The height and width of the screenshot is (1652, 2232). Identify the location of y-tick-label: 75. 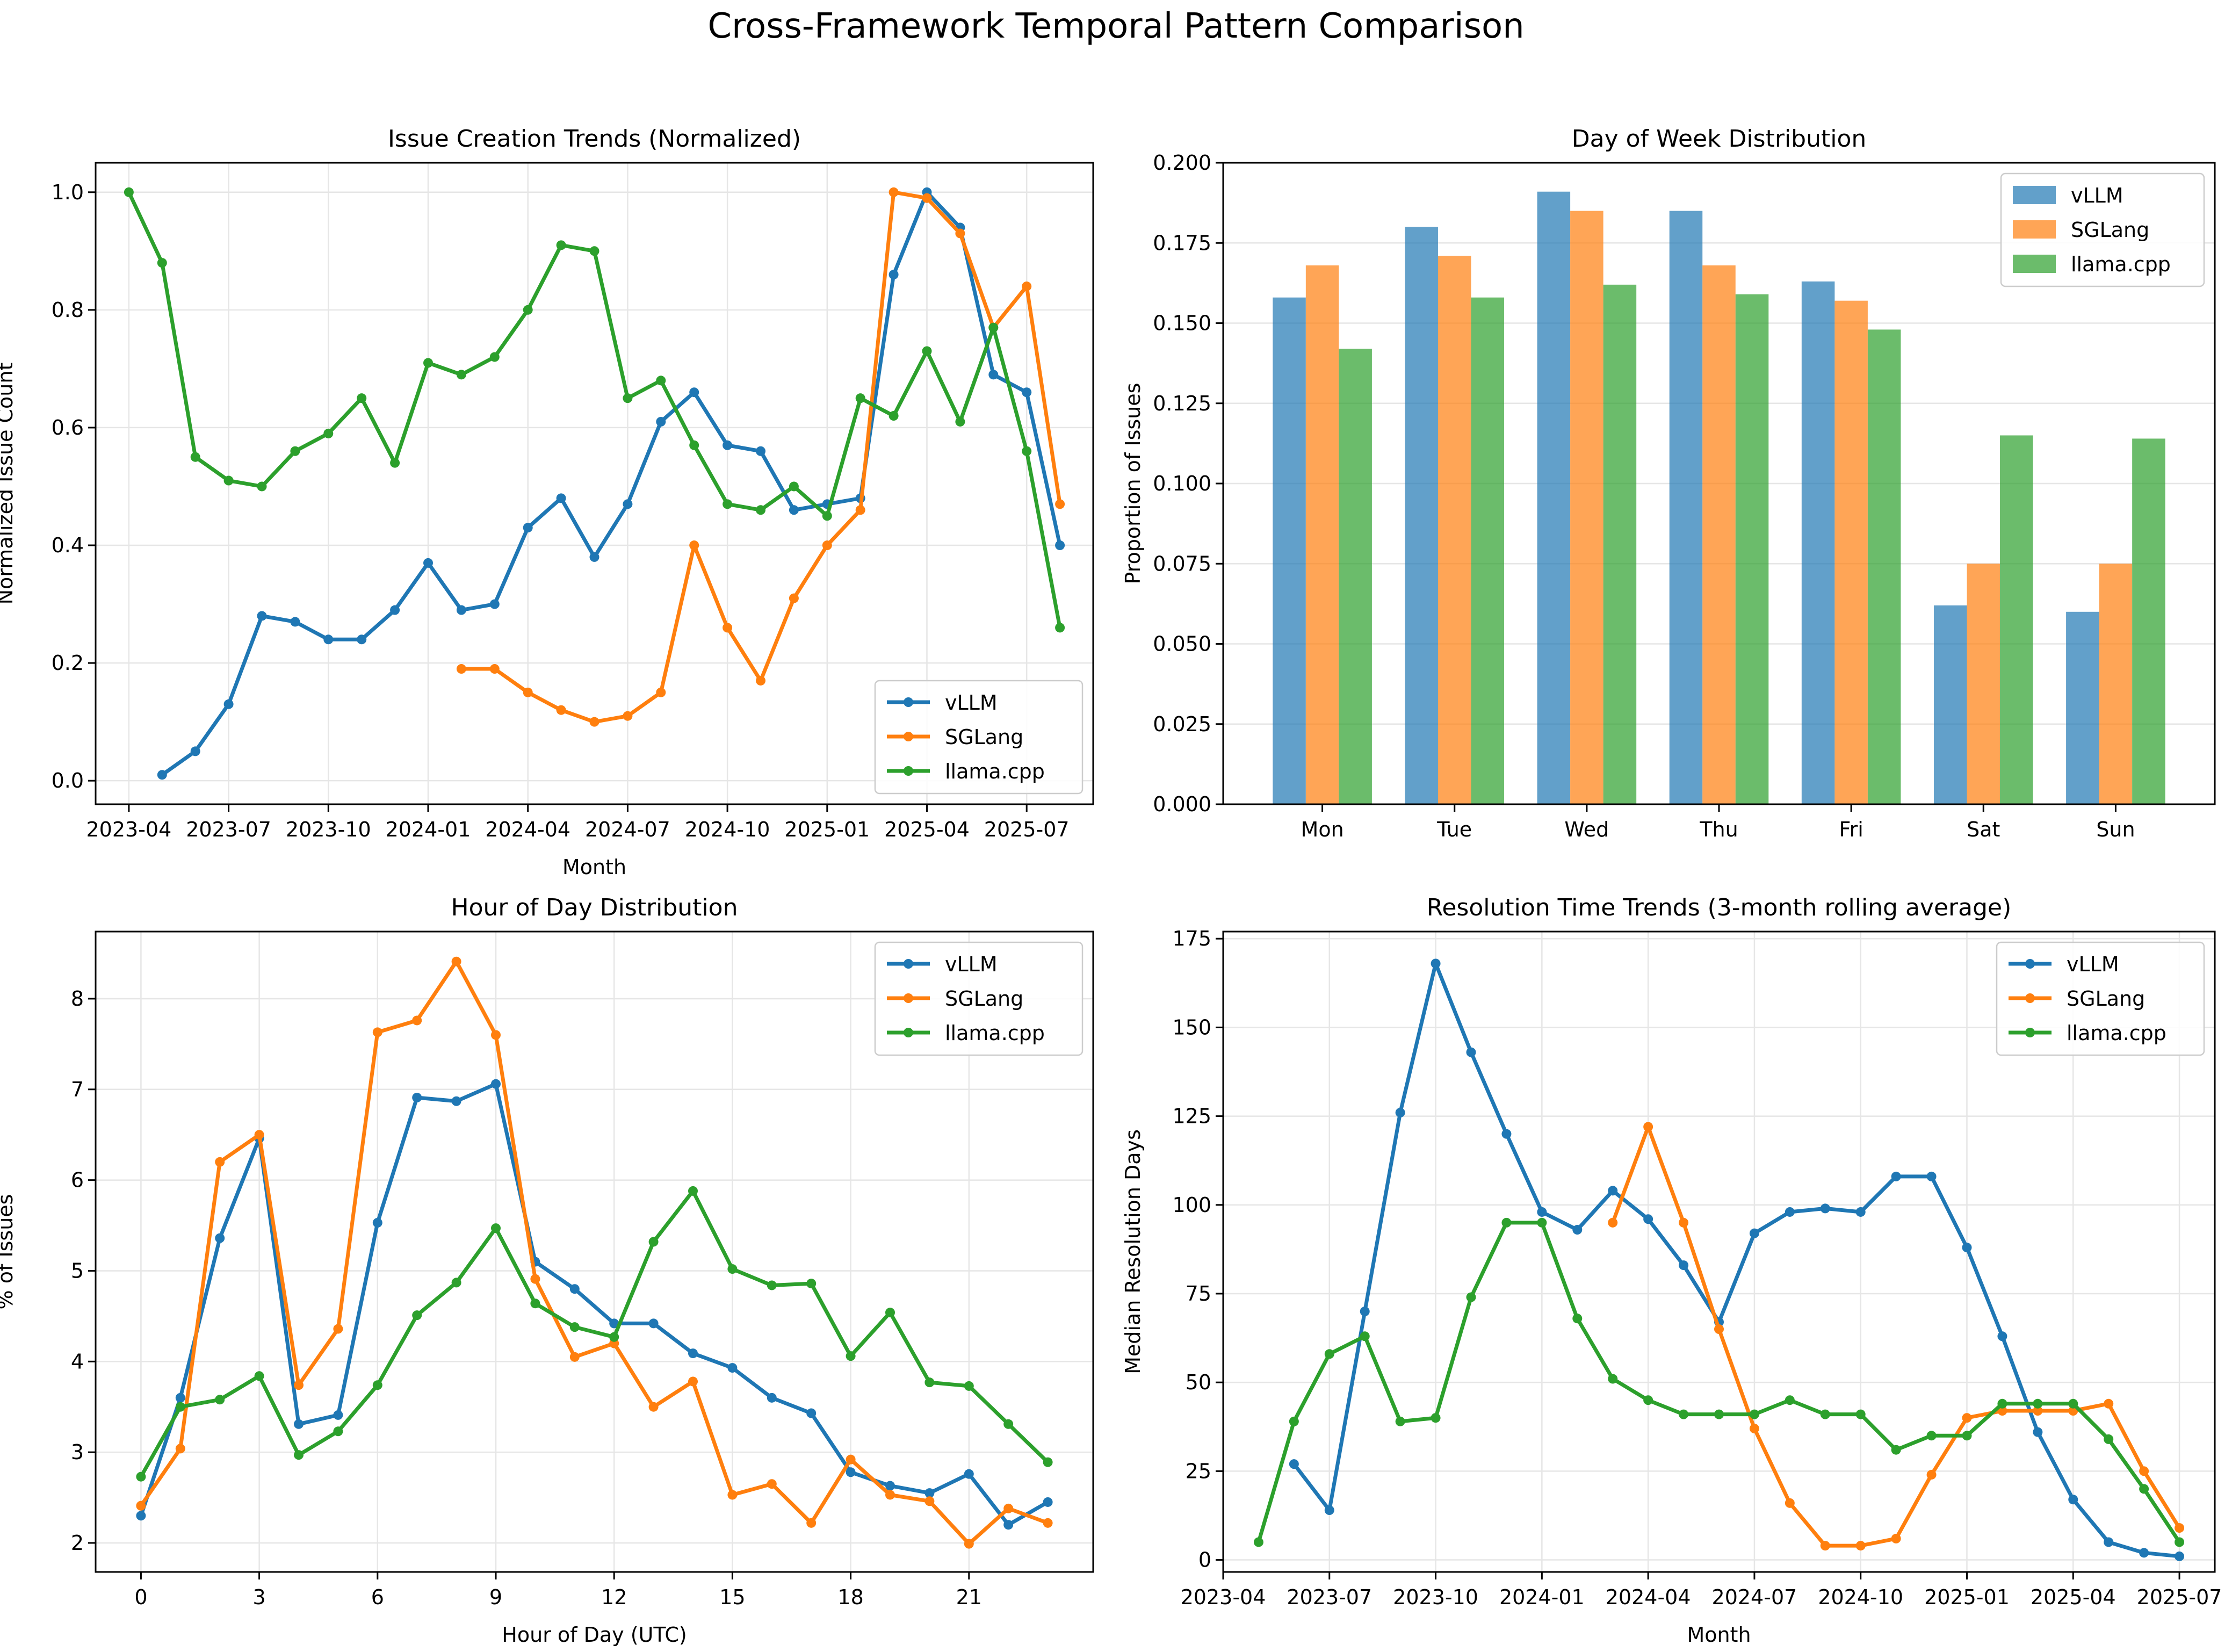
(1198, 1293).